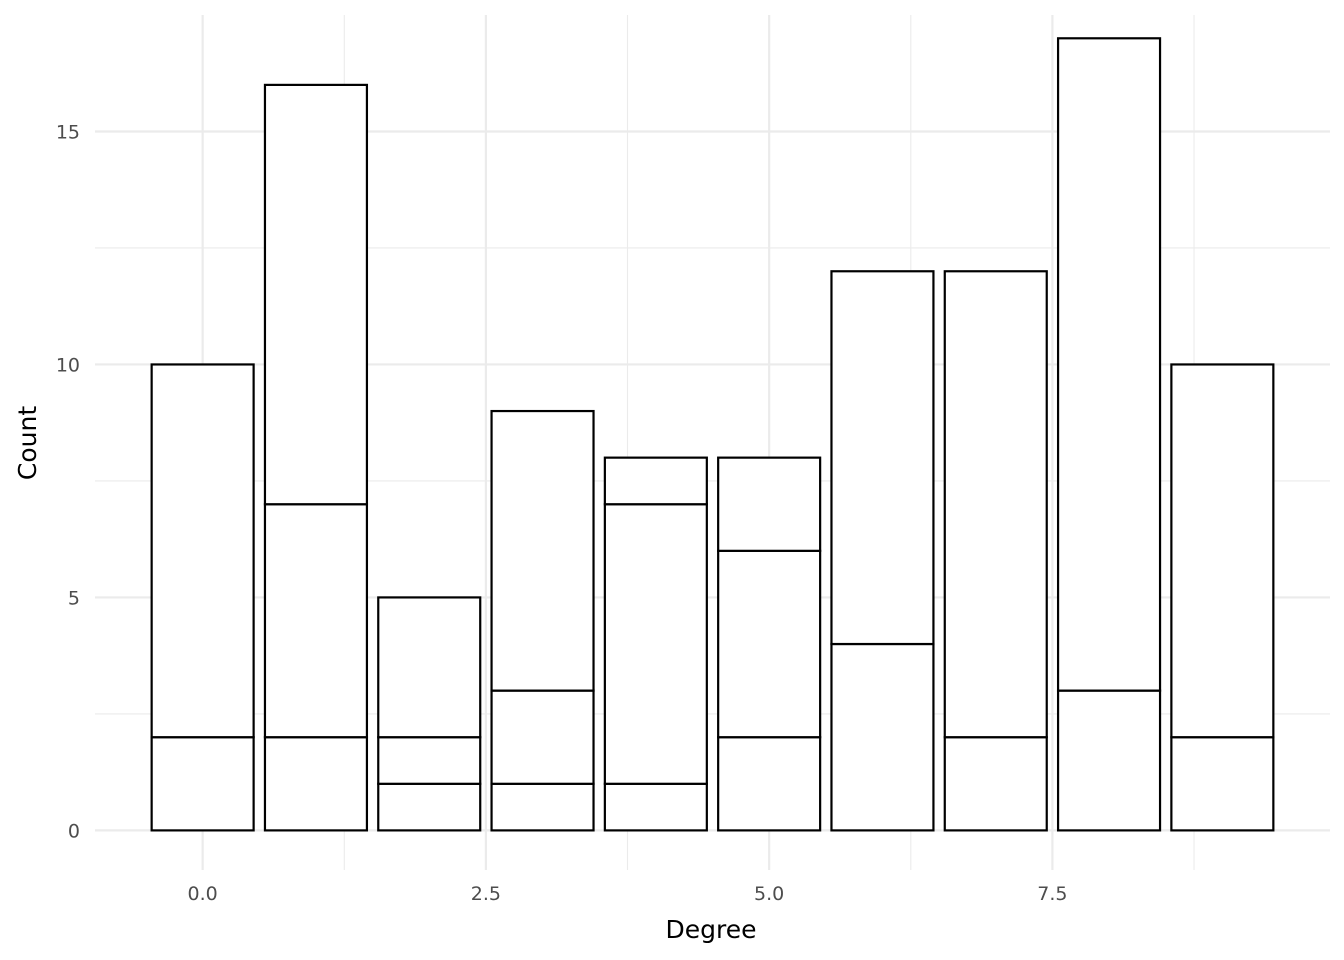 The image size is (1344, 960). Describe the element at coordinates (711, 929) in the screenshot. I see `x-axis-title: Degree` at that location.